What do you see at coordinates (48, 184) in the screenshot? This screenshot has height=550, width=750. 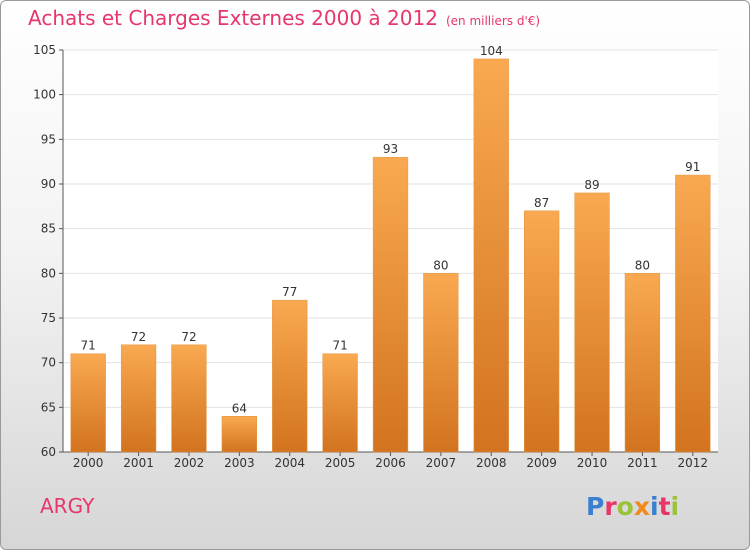 I see `y-tick-label: 90` at bounding box center [48, 184].